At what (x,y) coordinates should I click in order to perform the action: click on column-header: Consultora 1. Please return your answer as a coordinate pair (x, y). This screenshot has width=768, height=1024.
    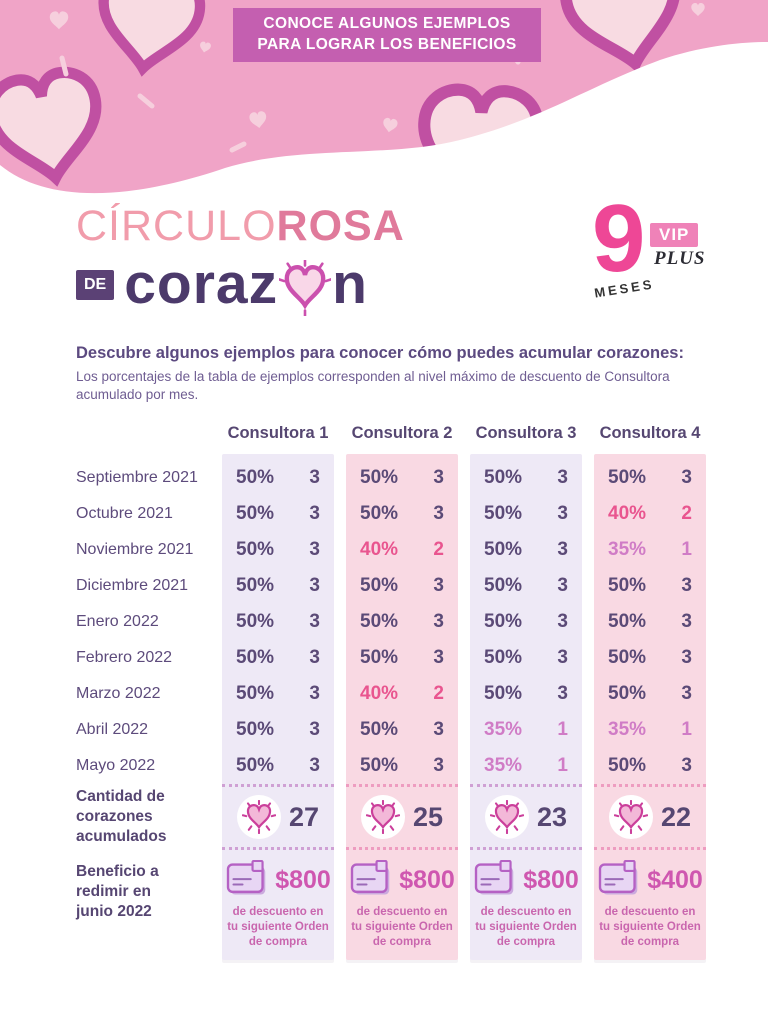
    Looking at the image, I should click on (278, 433).